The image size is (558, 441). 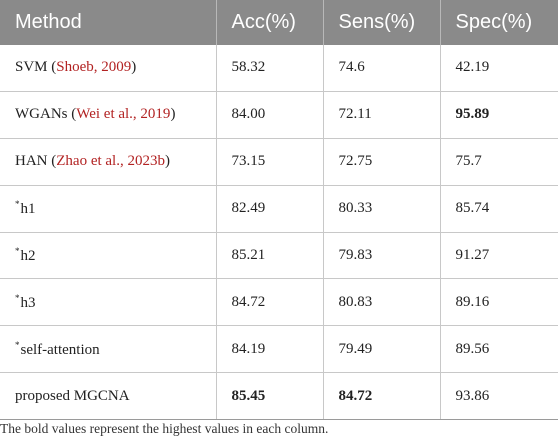 What do you see at coordinates (269, 22) in the screenshot?
I see `header-acc: Acc(%)` at bounding box center [269, 22].